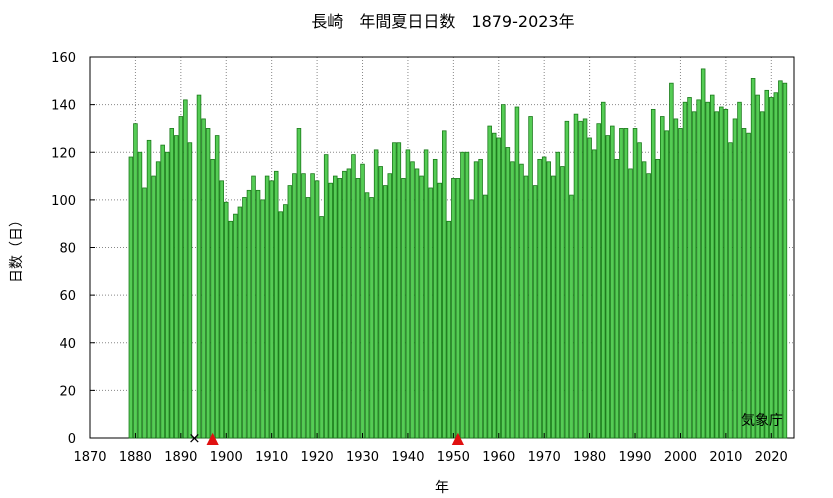 This screenshot has width=833, height=498. Describe the element at coordinates (644, 300) in the screenshot. I see `bar-1992` at that location.